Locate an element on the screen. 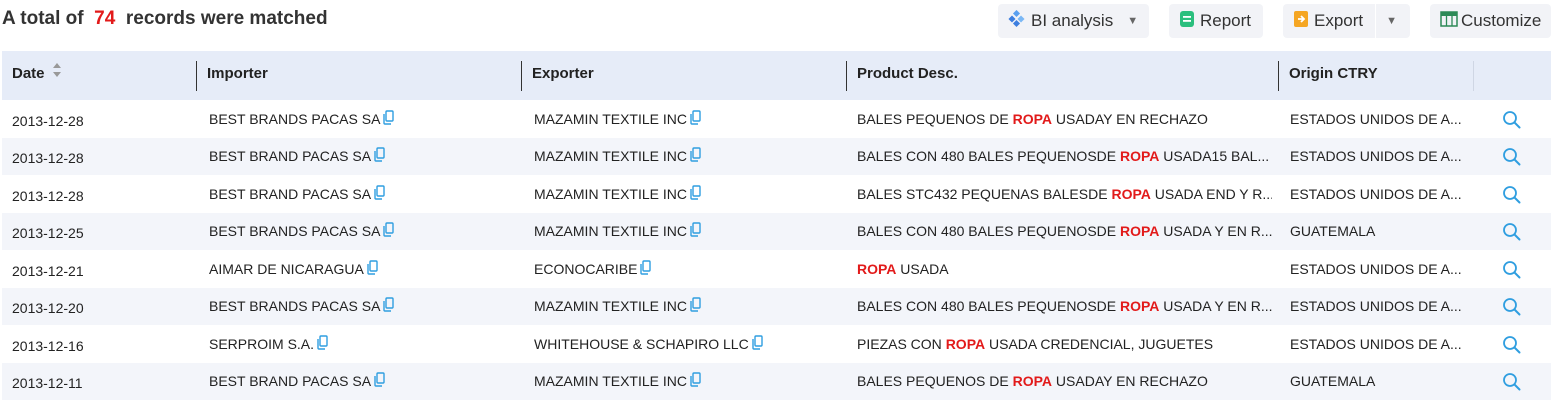 This screenshot has height=402, width=1551. importer-cell: SERPROIM S.A. is located at coordinates (268, 344).